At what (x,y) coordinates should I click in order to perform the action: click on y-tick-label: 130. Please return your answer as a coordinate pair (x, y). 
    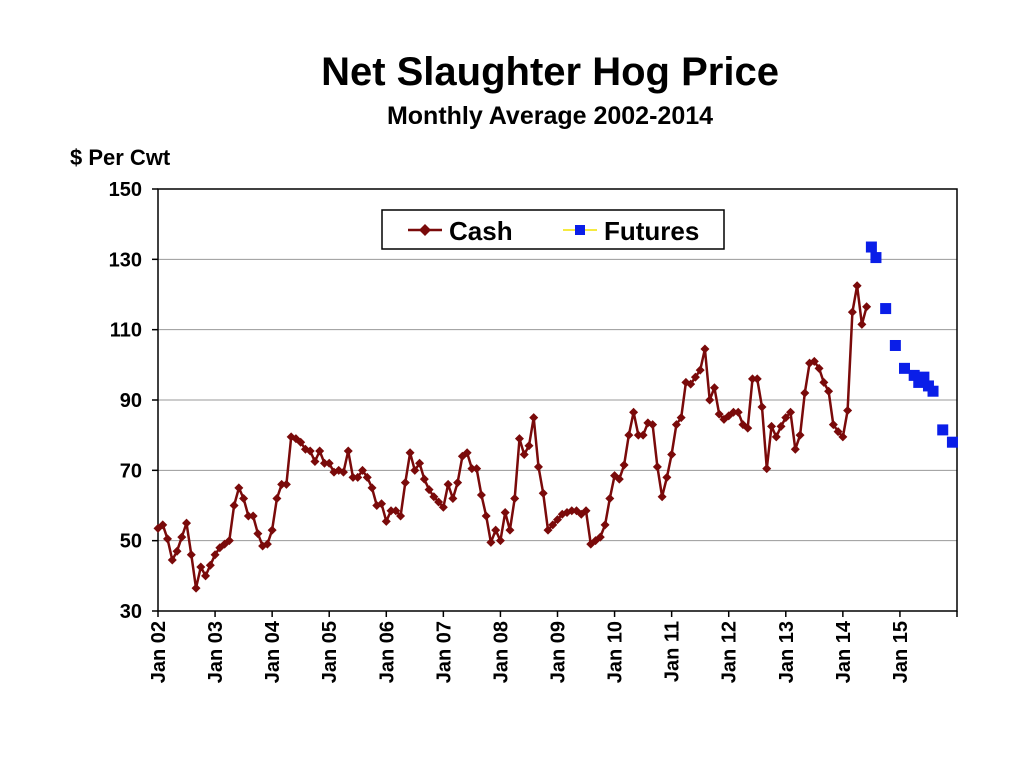
    Looking at the image, I should click on (125, 260).